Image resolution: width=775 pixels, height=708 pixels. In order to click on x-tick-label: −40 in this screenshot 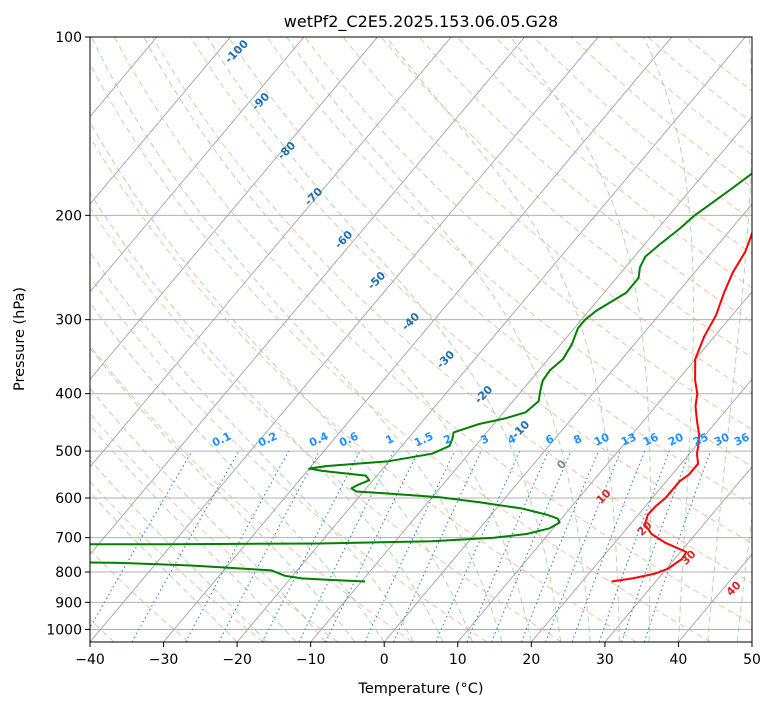, I will do `click(90, 660)`.